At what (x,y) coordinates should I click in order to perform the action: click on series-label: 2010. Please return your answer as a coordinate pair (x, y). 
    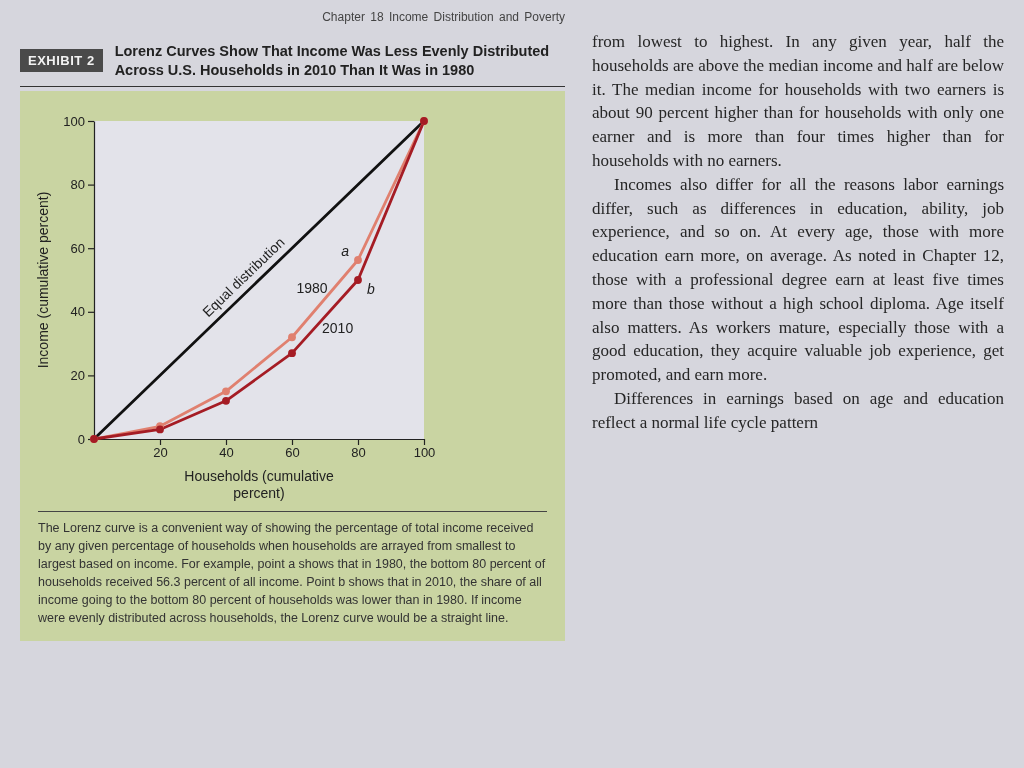
    Looking at the image, I should click on (338, 327).